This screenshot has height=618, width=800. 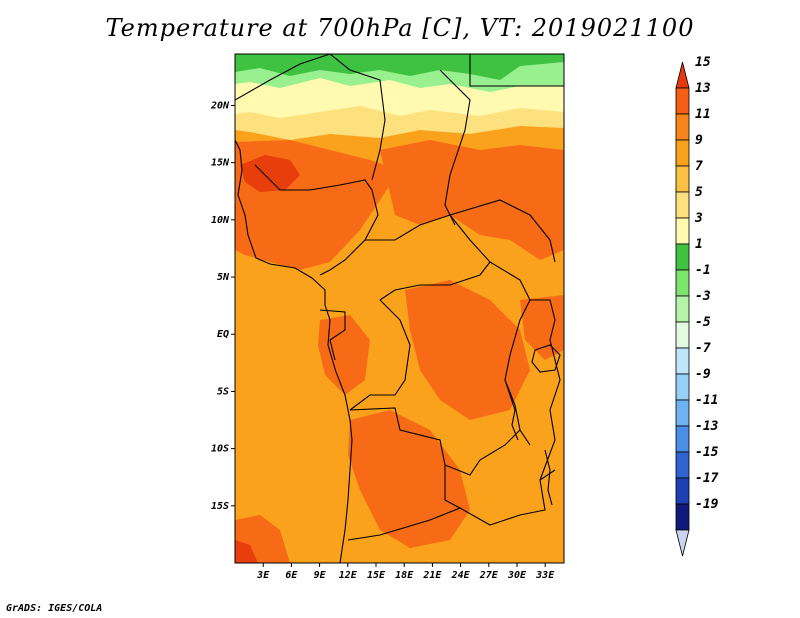 I want to click on warm-zone-gabon, so click(x=344, y=355).